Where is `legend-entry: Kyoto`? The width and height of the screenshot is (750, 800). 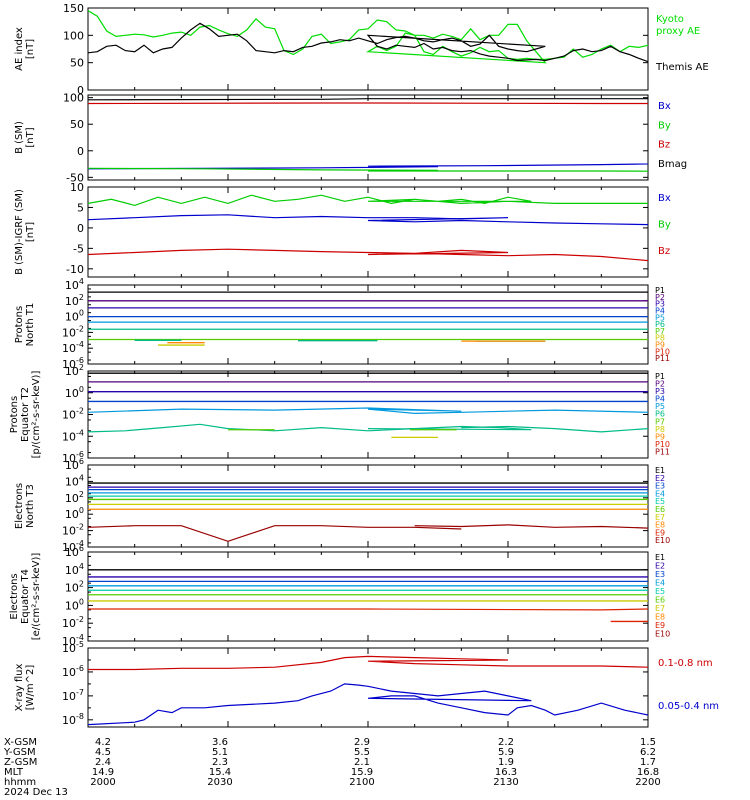
legend-entry: Kyoto is located at coordinates (670, 19).